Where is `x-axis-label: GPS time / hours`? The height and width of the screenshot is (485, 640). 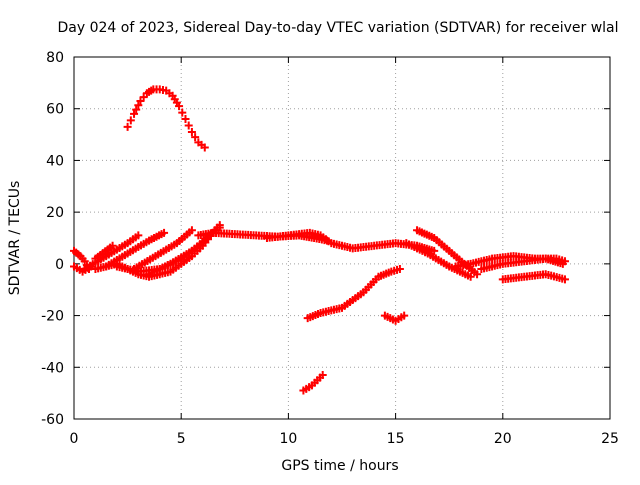
x-axis-label: GPS time / hours is located at coordinates (339, 466).